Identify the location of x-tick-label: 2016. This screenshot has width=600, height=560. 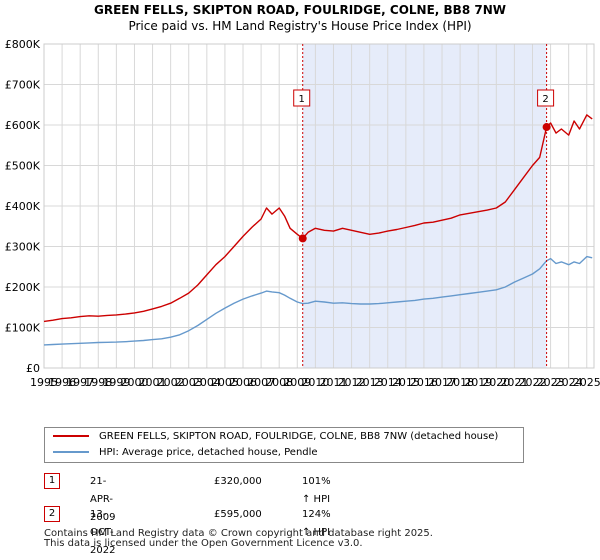
(424, 382).